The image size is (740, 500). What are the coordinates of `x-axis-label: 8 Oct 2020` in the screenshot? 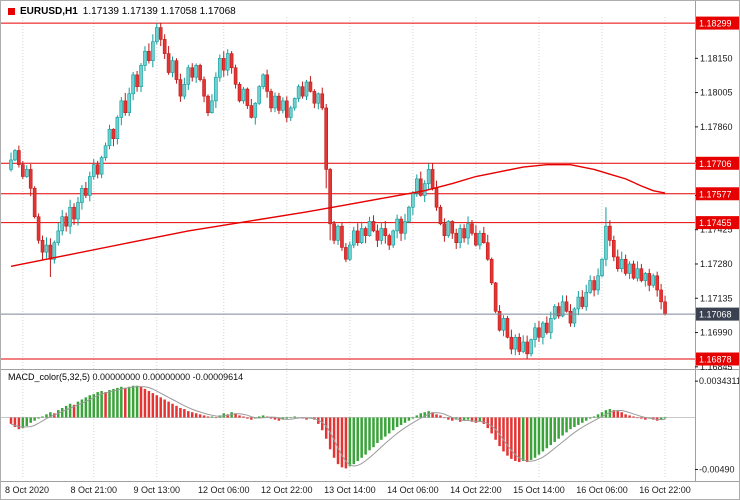 It's located at (27, 490).